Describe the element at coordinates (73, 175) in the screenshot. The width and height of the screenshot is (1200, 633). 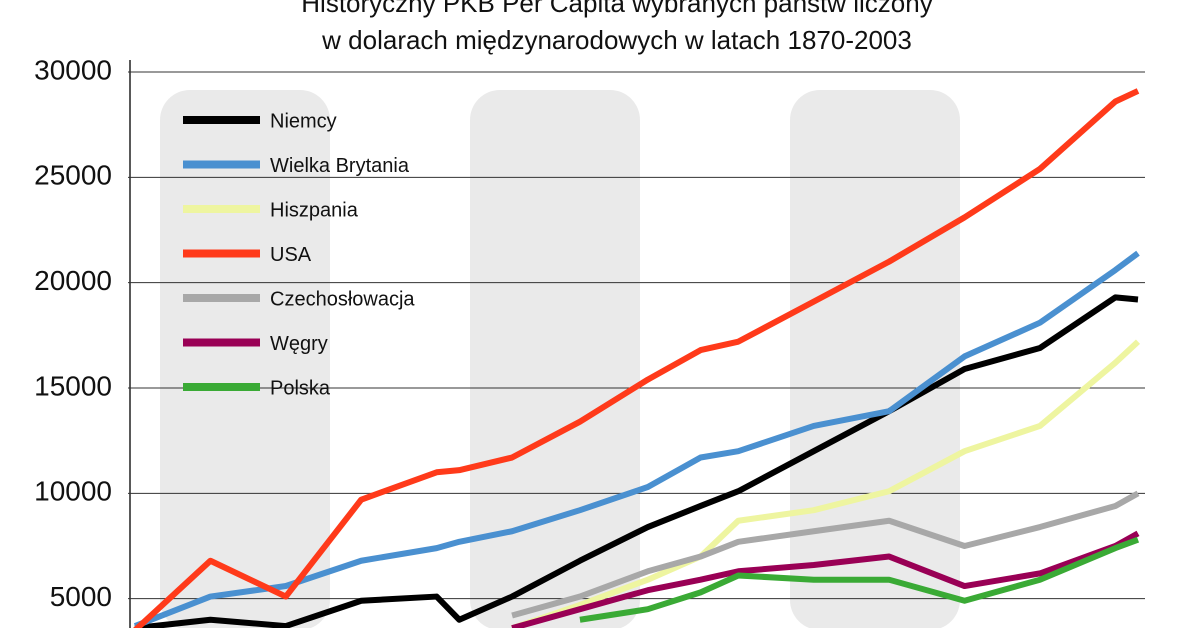
I see `y-tick-label: 25000` at that location.